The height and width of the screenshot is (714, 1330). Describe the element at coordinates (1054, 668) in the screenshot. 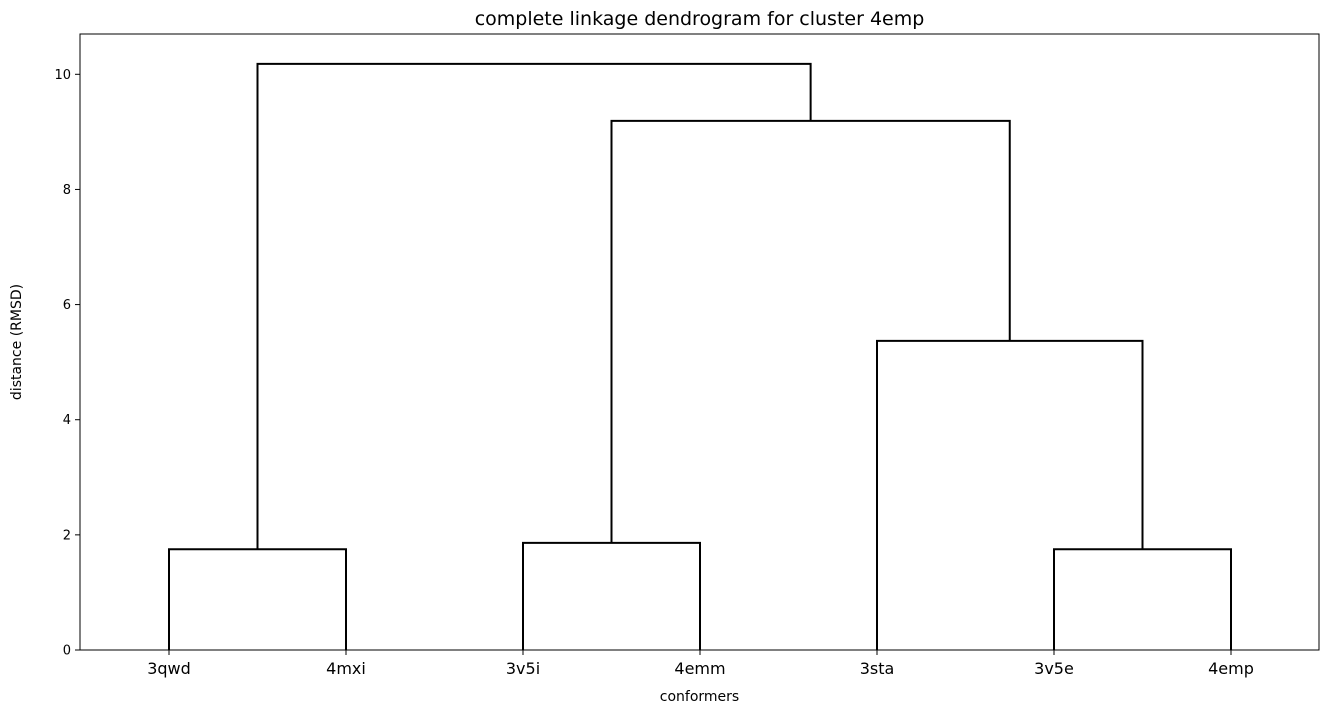

I see `leaf-label-3v5e: 3v5e` at that location.